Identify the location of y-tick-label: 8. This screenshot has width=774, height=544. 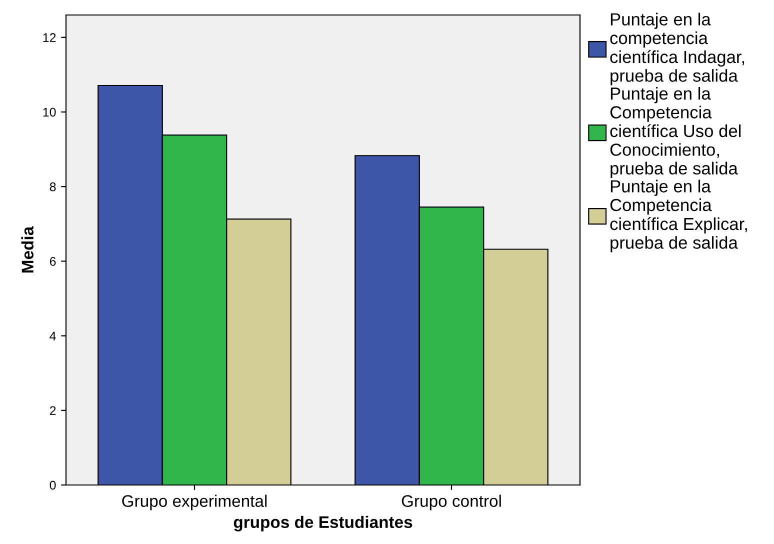
(53, 187).